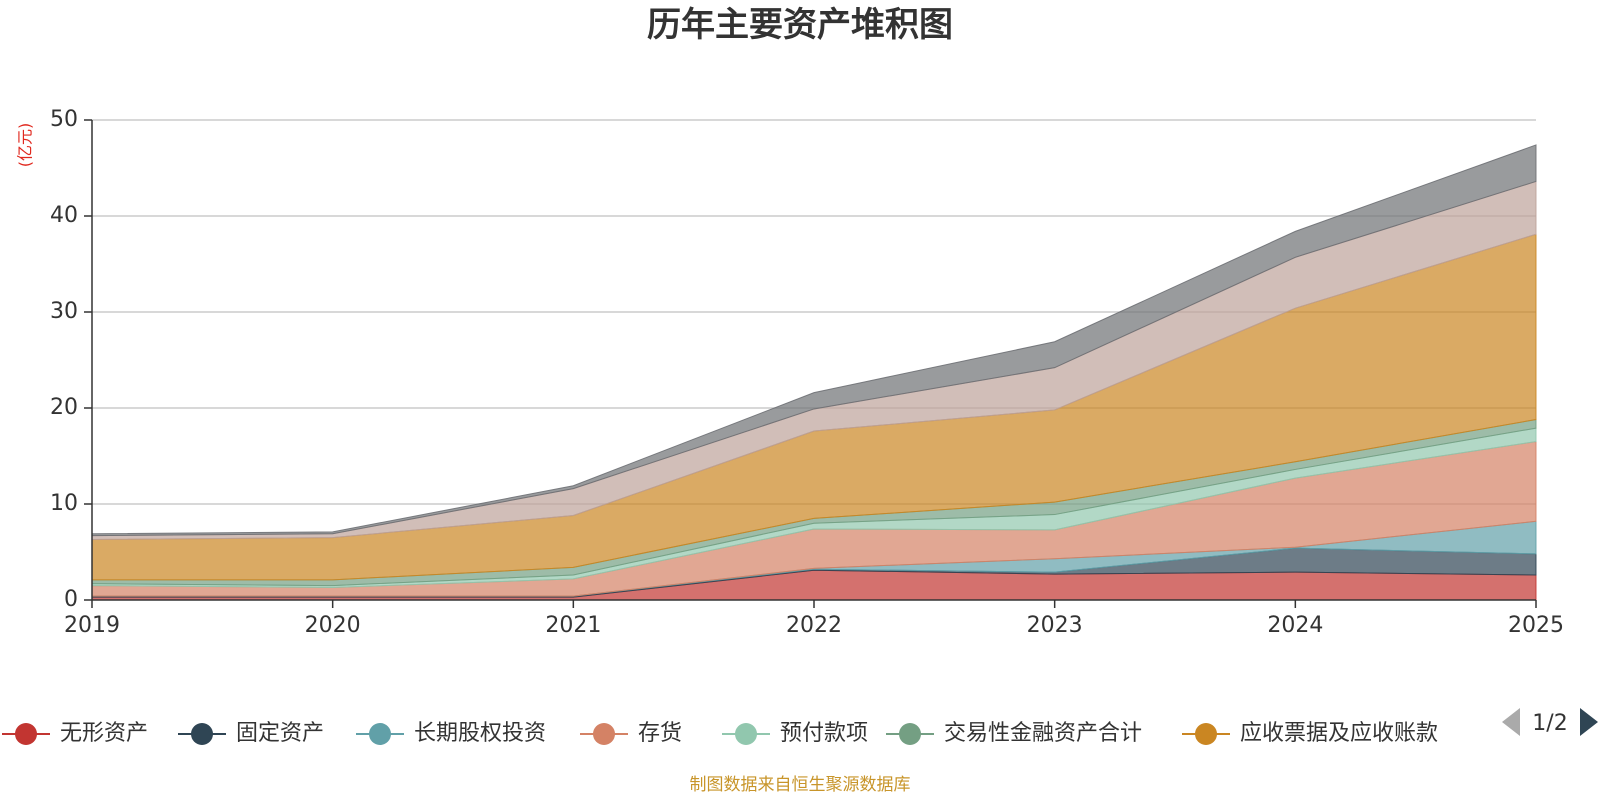 The image size is (1600, 800). I want to click on legend-label: 预付款项, so click(824, 733).